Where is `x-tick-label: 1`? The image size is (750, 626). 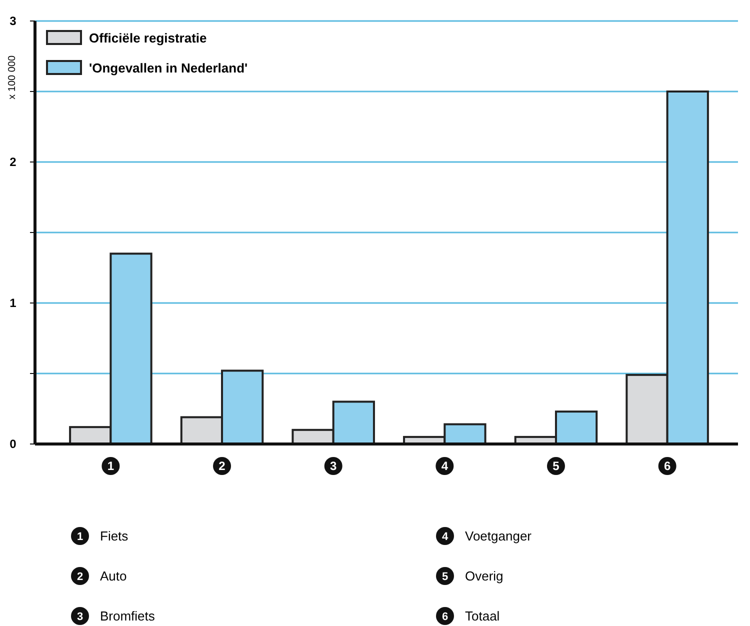
x-tick-label: 1 is located at coordinates (110, 466).